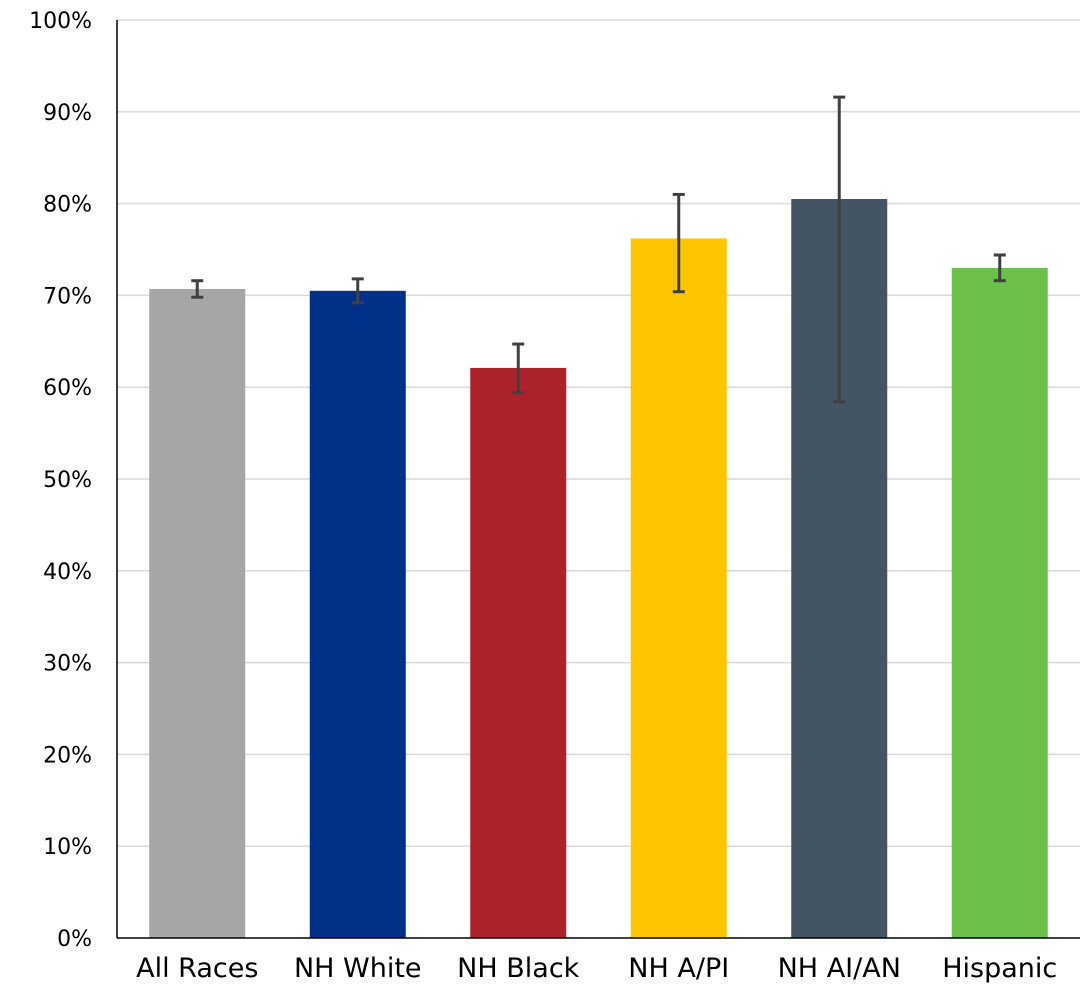  I want to click on y-tick-label: 70%, so click(67, 296).